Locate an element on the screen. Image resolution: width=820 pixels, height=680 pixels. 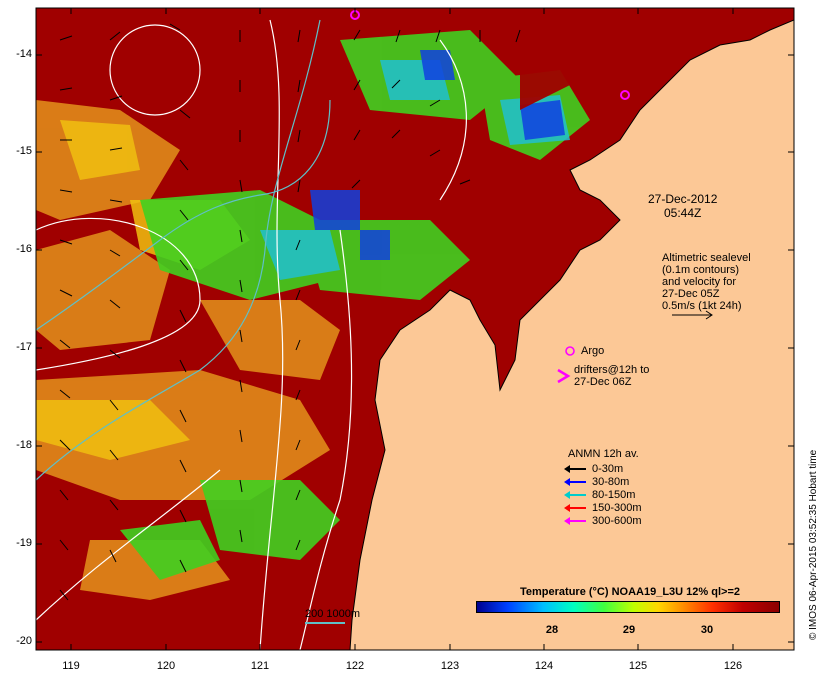
anmn-legend-item: 300-600m is located at coordinates (603, 521).